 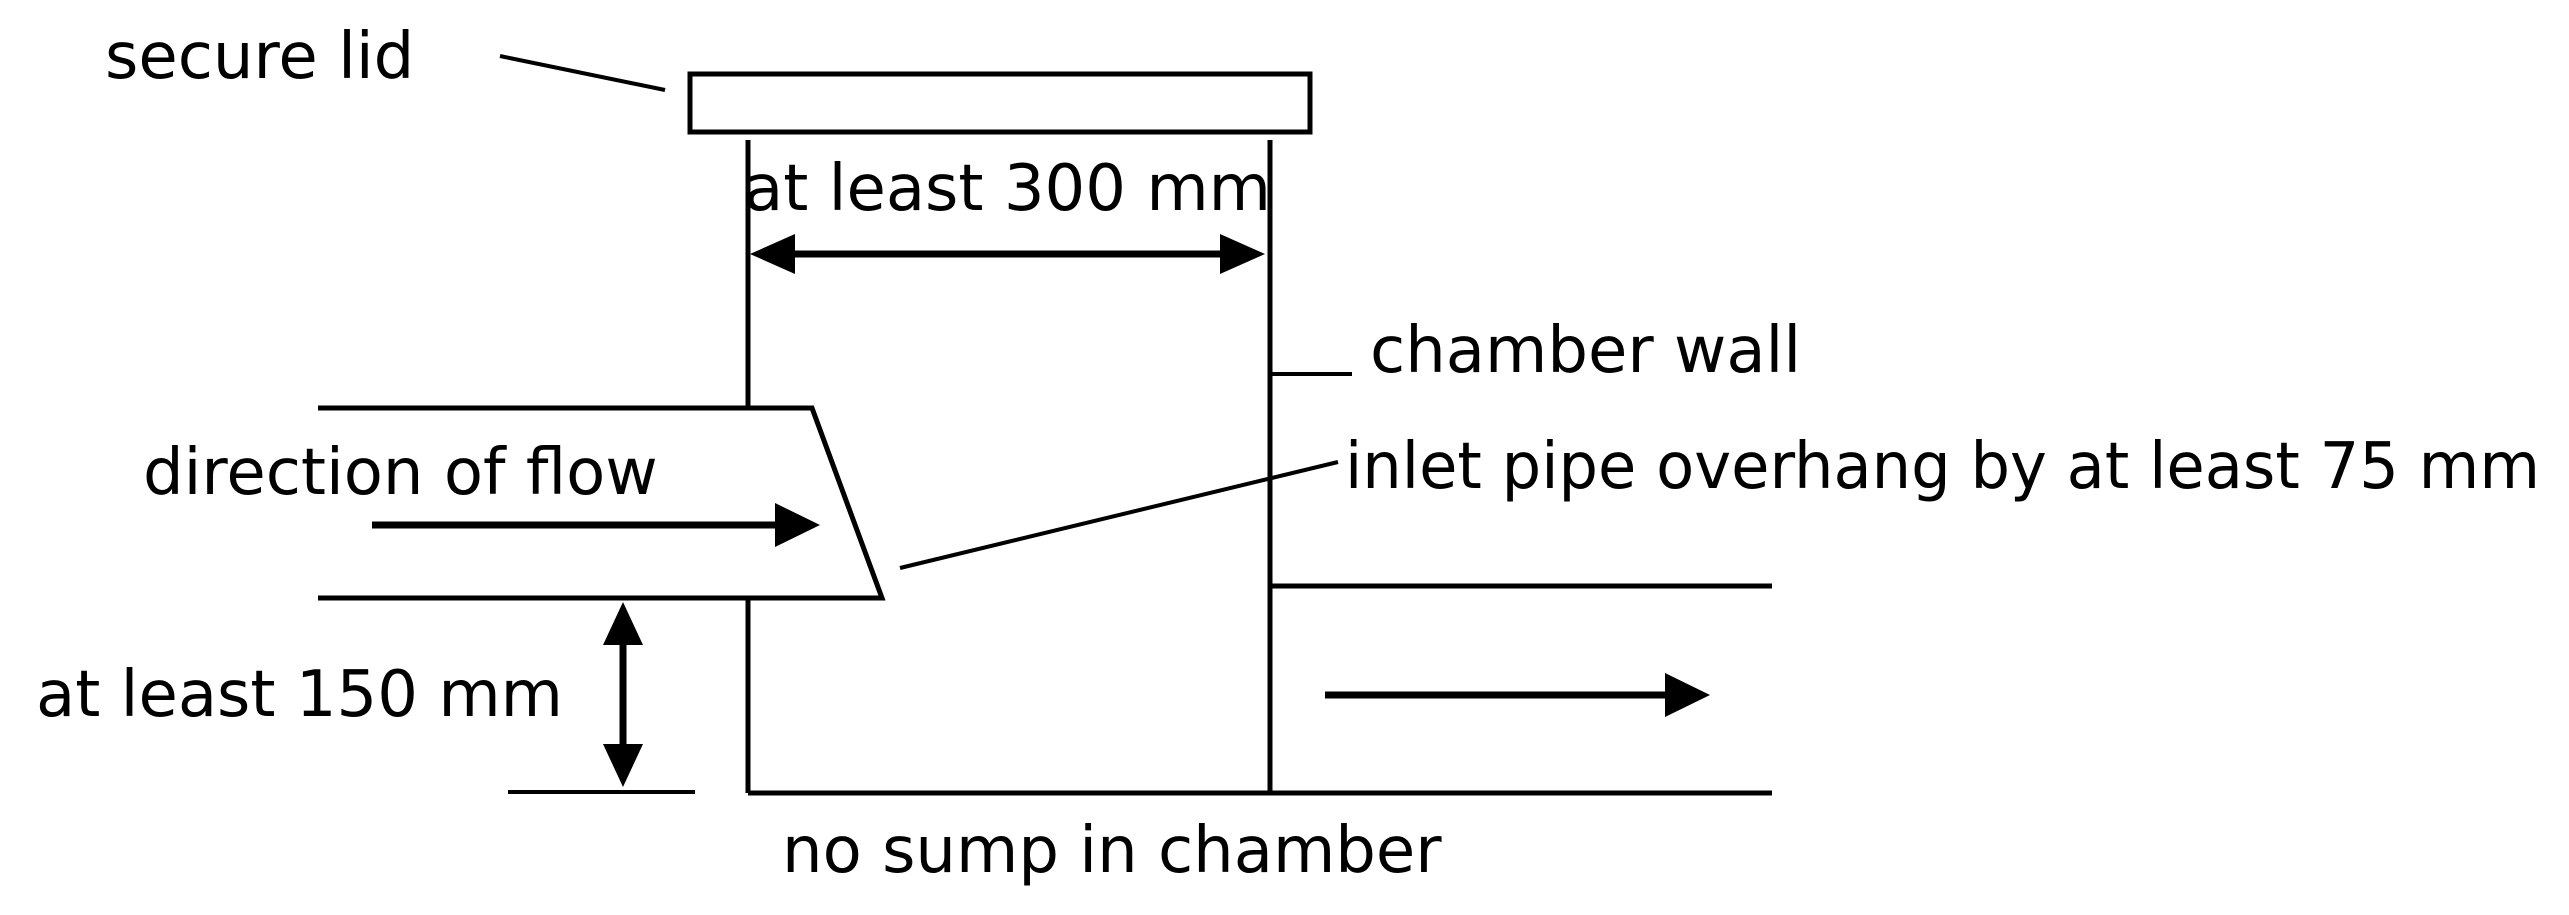 I want to click on direction-of-flow-label: direction of flow, so click(x=400, y=473).